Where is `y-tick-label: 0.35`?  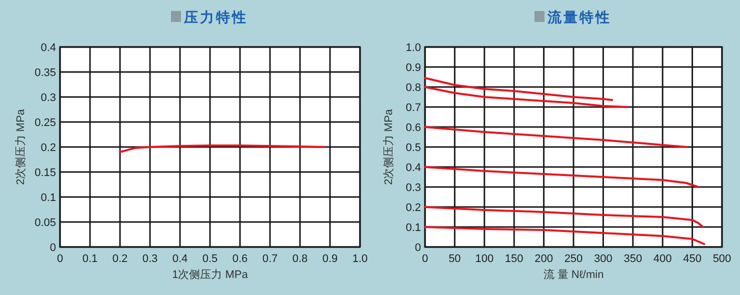
y-tick-label: 0.35 is located at coordinates (45, 73).